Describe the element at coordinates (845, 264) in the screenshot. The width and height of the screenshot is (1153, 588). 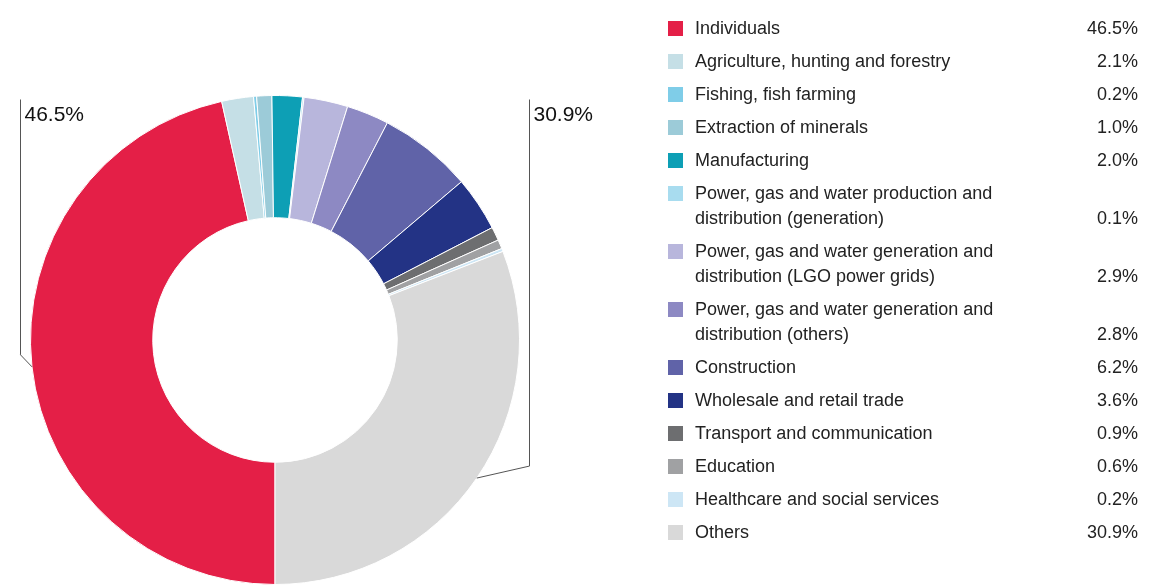
I see `legend-label: Power, gas and water generation and distribution (LGO power grids)` at that location.